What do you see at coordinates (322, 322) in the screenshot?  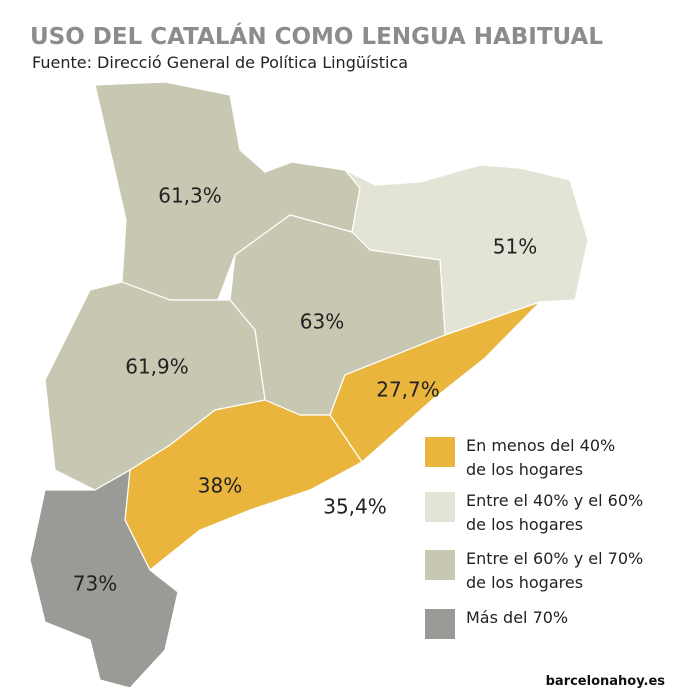 I see `region-label: 63%` at bounding box center [322, 322].